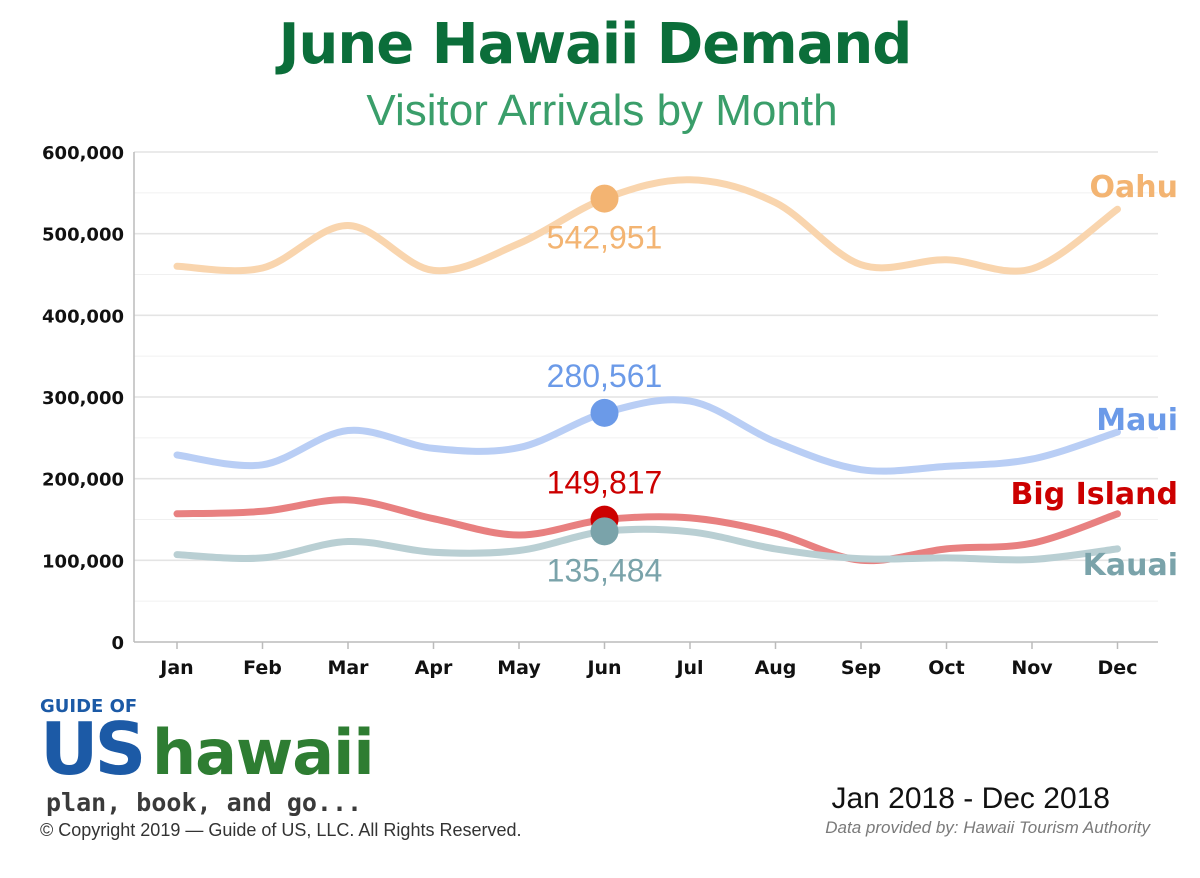 This screenshot has width=1200, height=878. I want to click on highlight-point-oahu, so click(604, 198).